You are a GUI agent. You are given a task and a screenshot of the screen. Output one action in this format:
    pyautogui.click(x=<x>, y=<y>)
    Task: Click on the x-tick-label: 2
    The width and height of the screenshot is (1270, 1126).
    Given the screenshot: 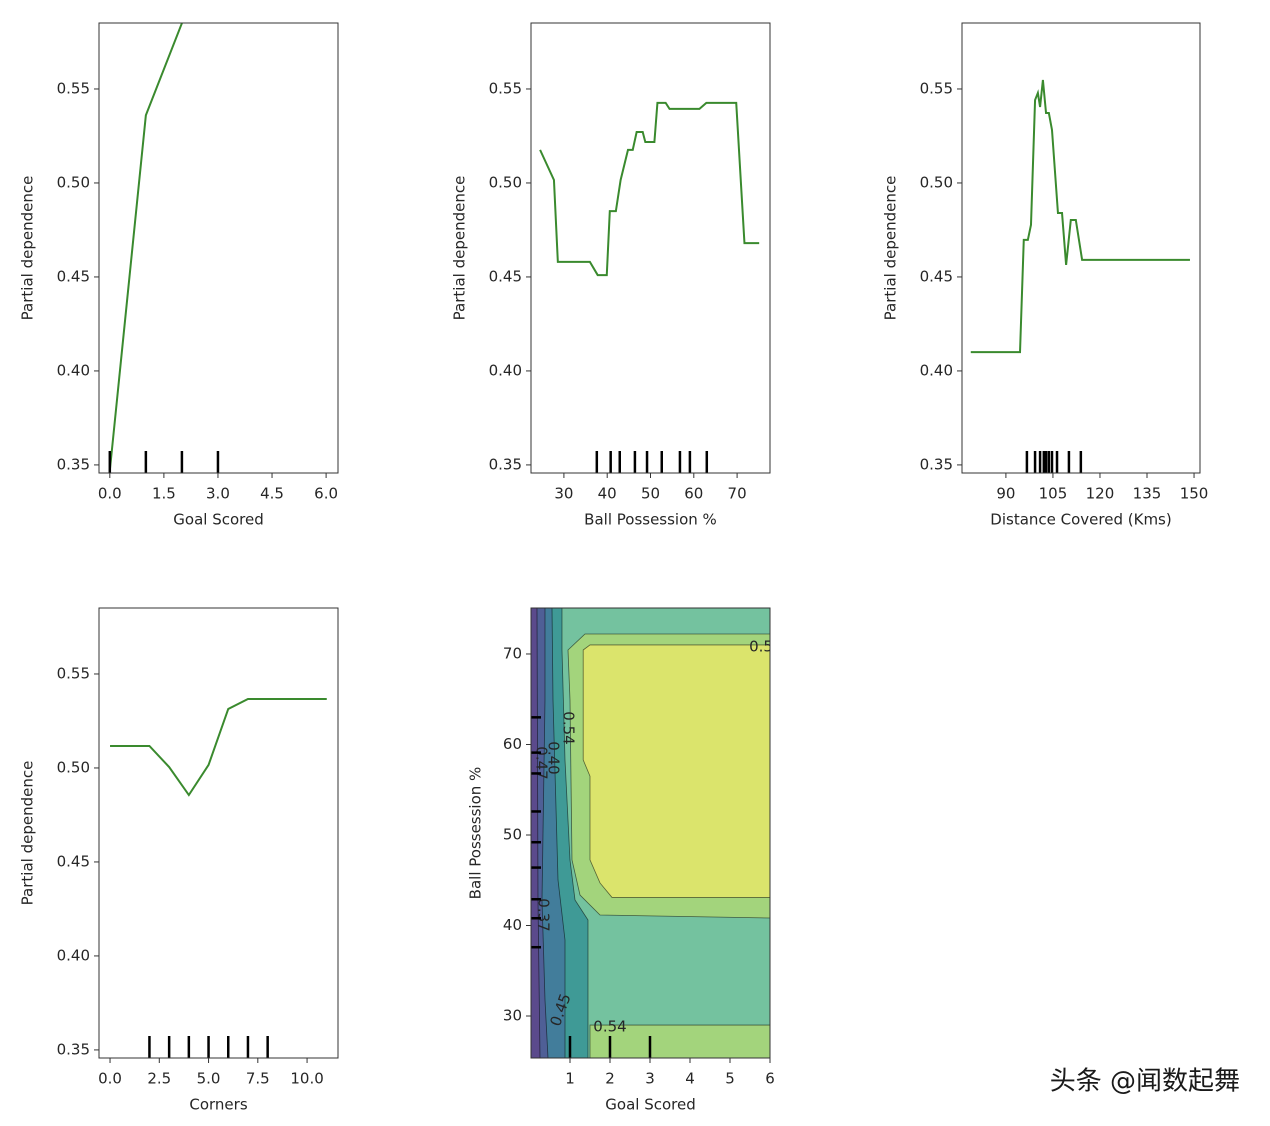 What is the action you would take?
    pyautogui.click(x=610, y=1079)
    